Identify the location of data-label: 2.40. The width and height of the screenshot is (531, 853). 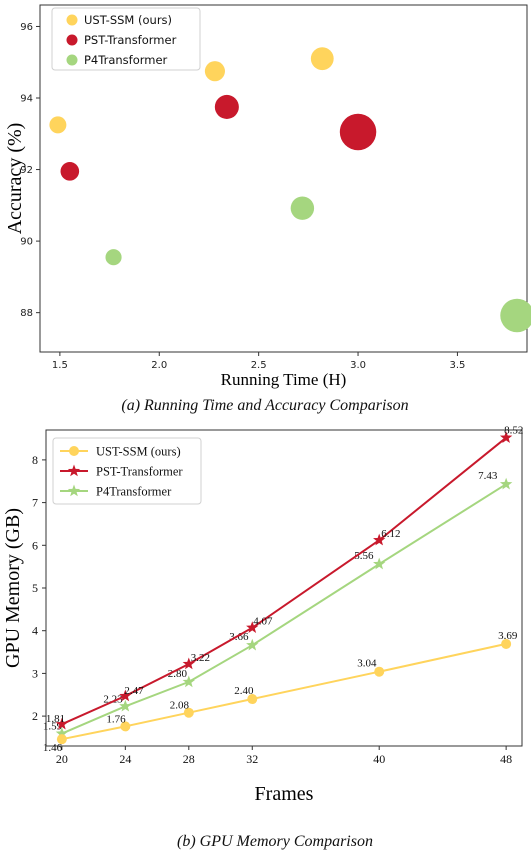
(244, 691).